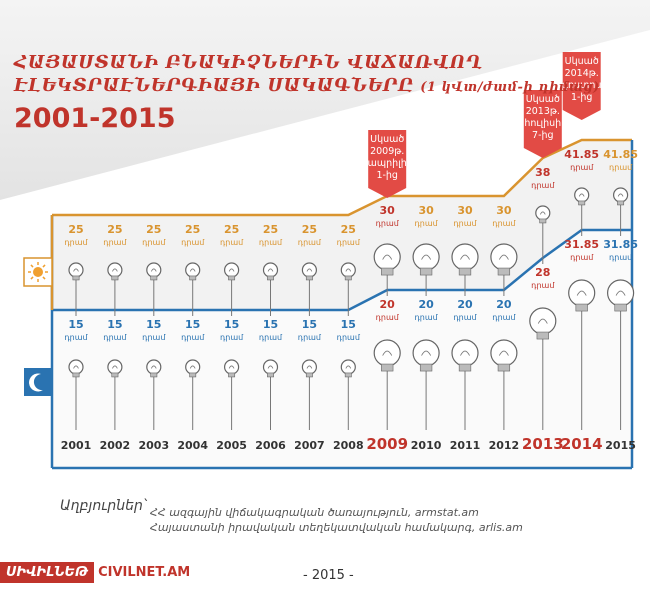 The image size is (650, 602). Describe the element at coordinates (248, 62) in the screenshot. I see `title-line-1: ՀԱՅԱՍՏԱՆԻ ԲՆԱԿԻՉՆԵՐԻՆ ՎԱՃԱՌՎՈՂ` at that location.